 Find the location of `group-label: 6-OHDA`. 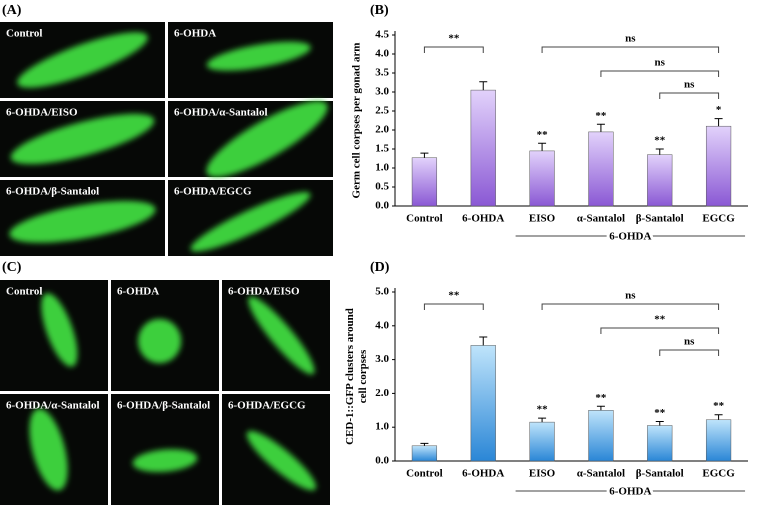

group-label: 6-OHDA is located at coordinates (630, 237).